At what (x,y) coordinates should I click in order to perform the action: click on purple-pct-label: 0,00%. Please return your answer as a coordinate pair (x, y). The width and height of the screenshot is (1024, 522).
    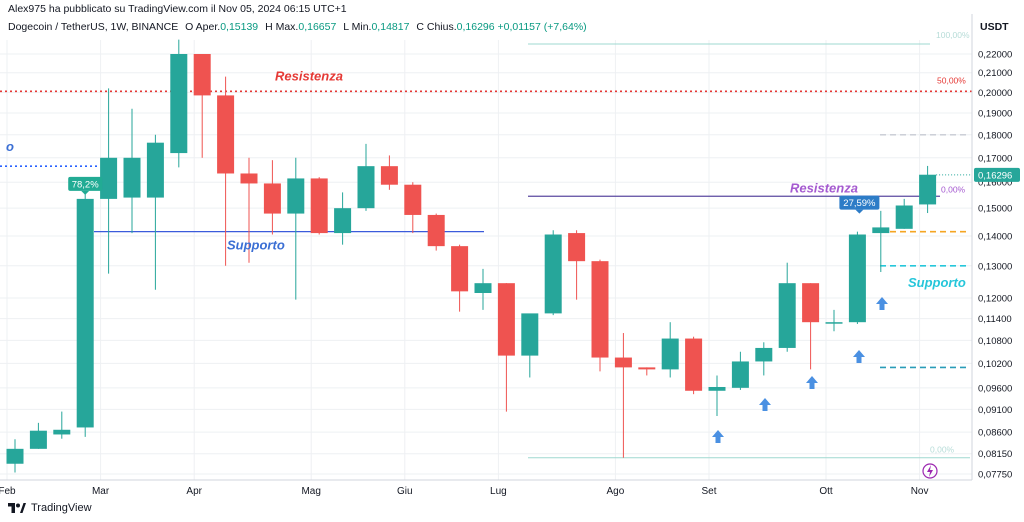
    Looking at the image, I should click on (953, 189).